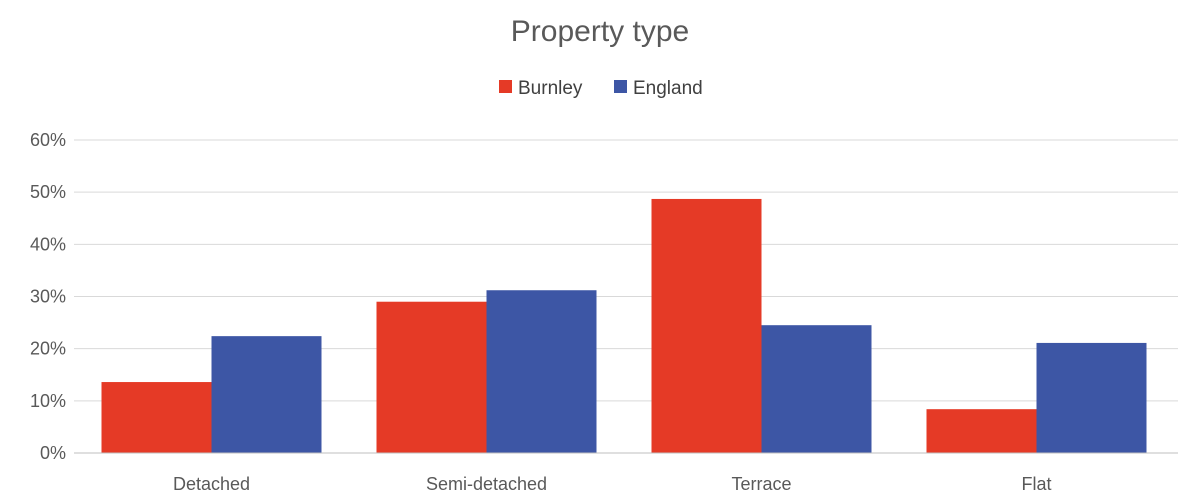  Describe the element at coordinates (541, 371) in the screenshot. I see `bar-england-semi-detached` at that location.